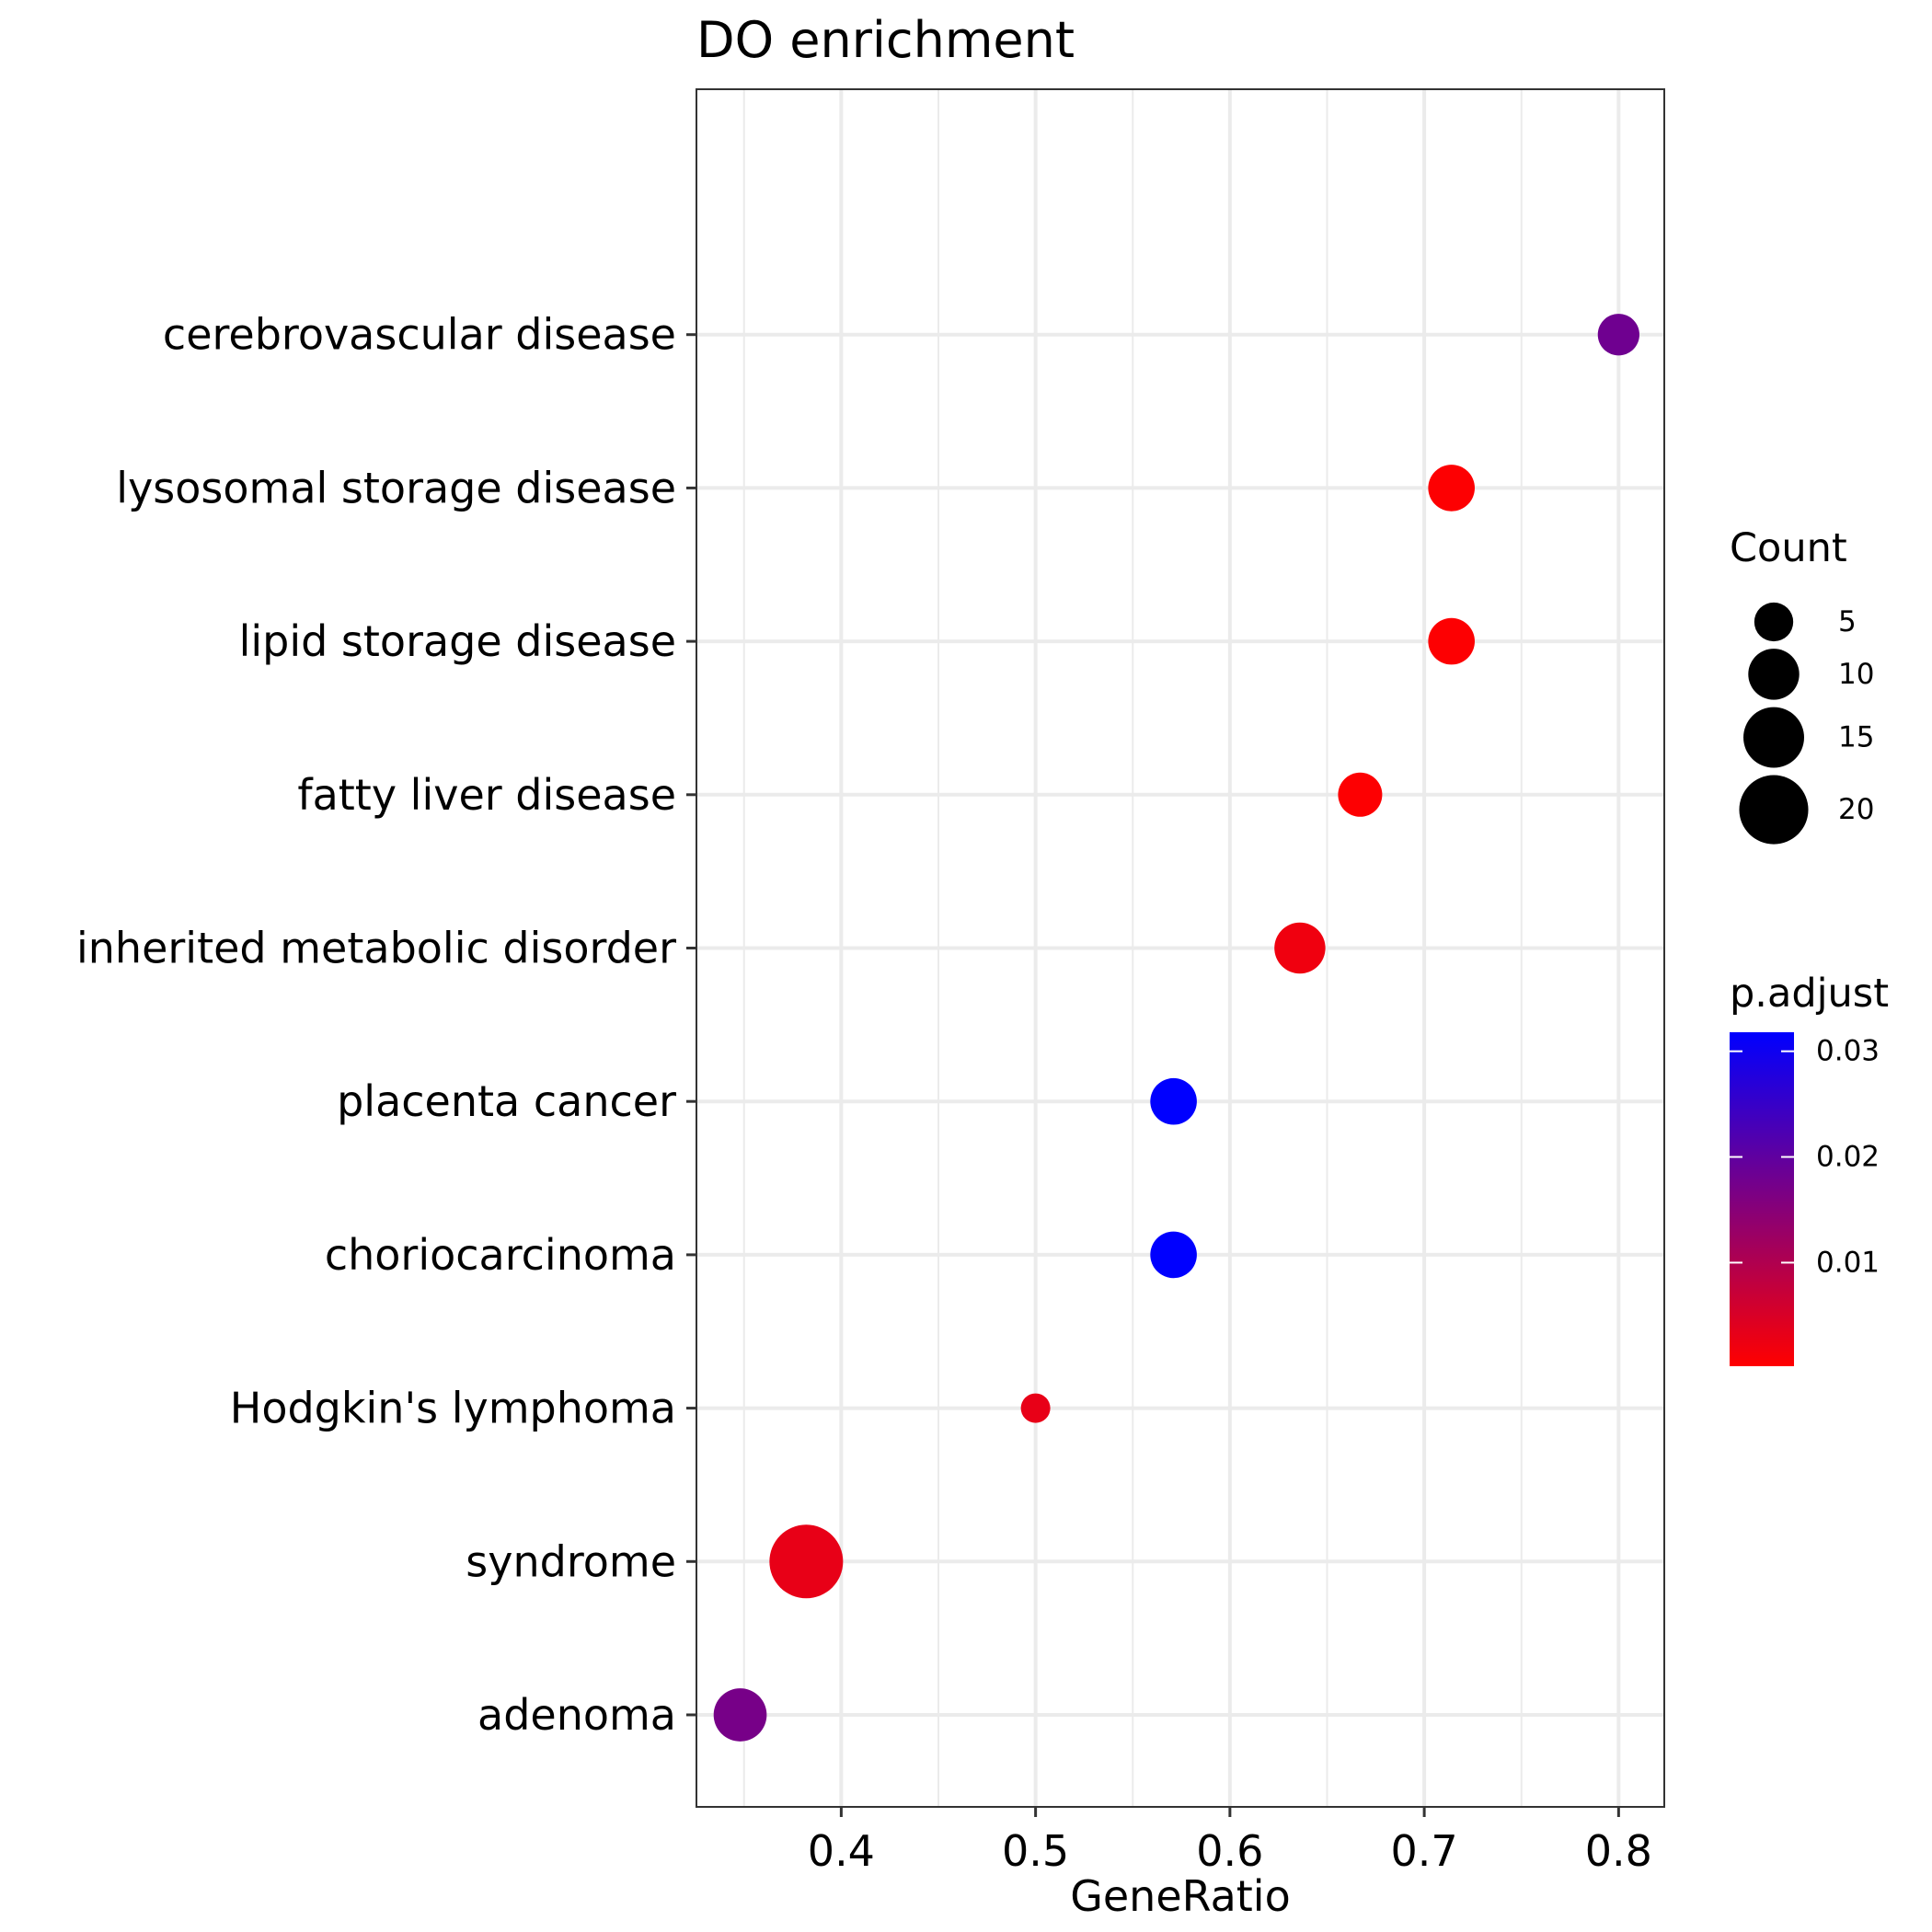 The height and width of the screenshot is (1932, 1932). What do you see at coordinates (457, 641) in the screenshot?
I see `y-tick-label-lipid-storage-disease: lipid storage disease` at bounding box center [457, 641].